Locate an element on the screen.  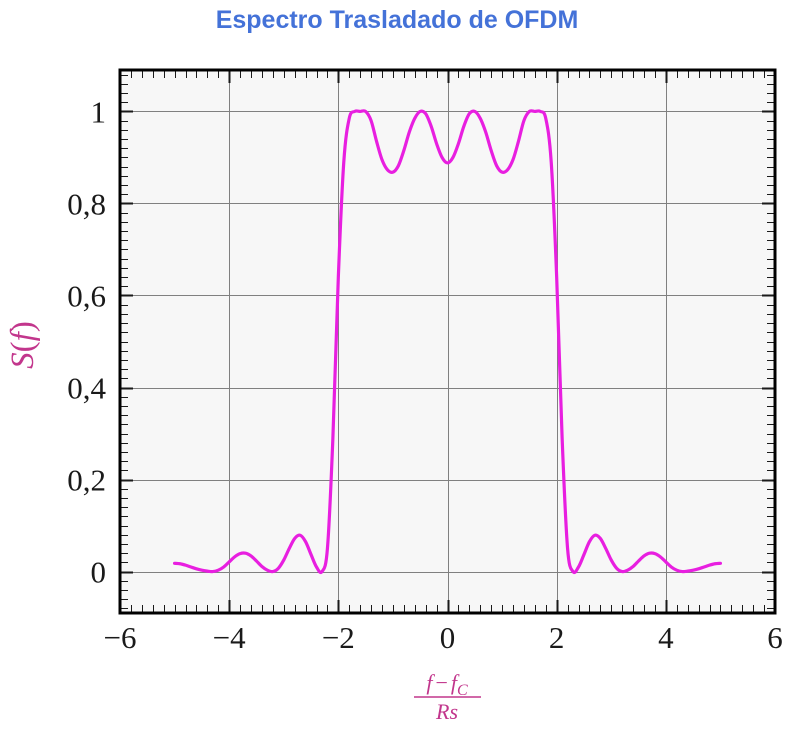
y-axis-label-close: ) is located at coordinates (23, 326).